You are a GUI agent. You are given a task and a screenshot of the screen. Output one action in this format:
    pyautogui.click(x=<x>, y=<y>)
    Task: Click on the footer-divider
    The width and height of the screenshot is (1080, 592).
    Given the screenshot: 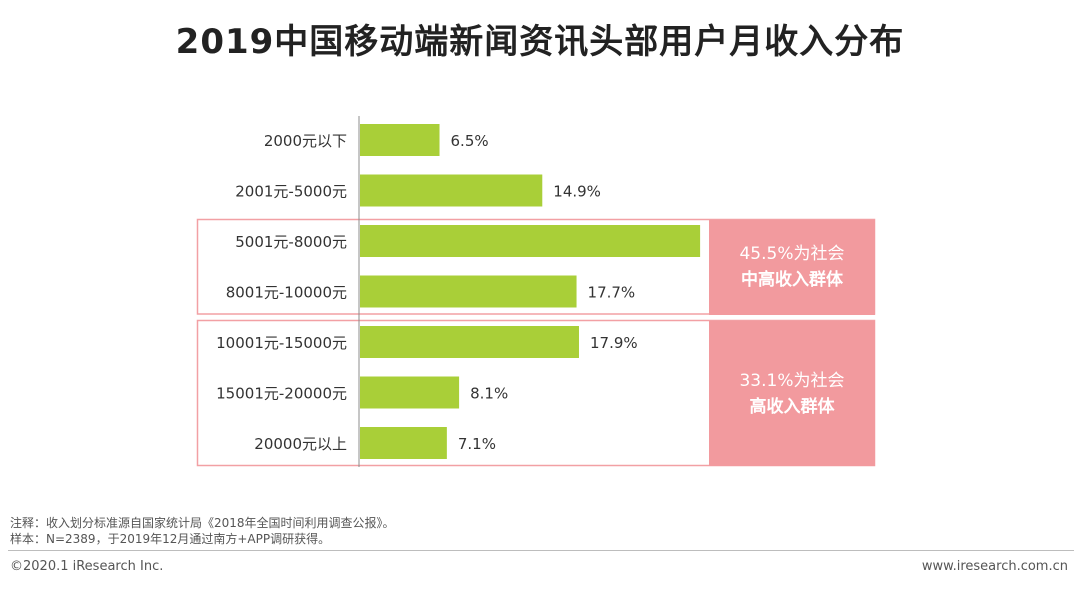 What is the action you would take?
    pyautogui.click(x=541, y=550)
    